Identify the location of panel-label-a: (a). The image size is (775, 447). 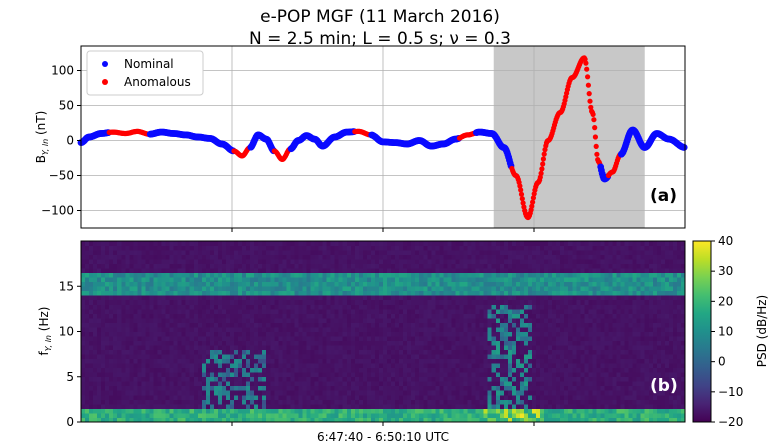
(663, 196).